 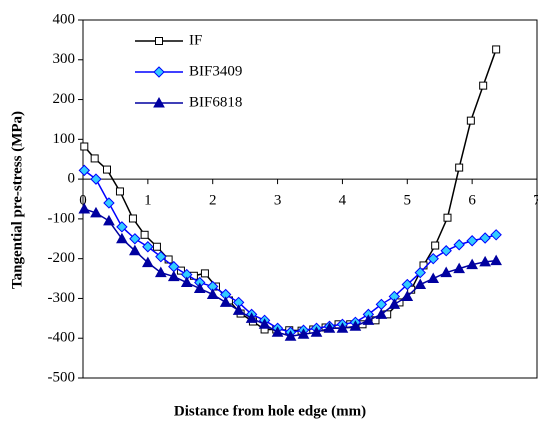 What do you see at coordinates (215, 102) in the screenshot?
I see `legend-label: BIF6818` at bounding box center [215, 102].